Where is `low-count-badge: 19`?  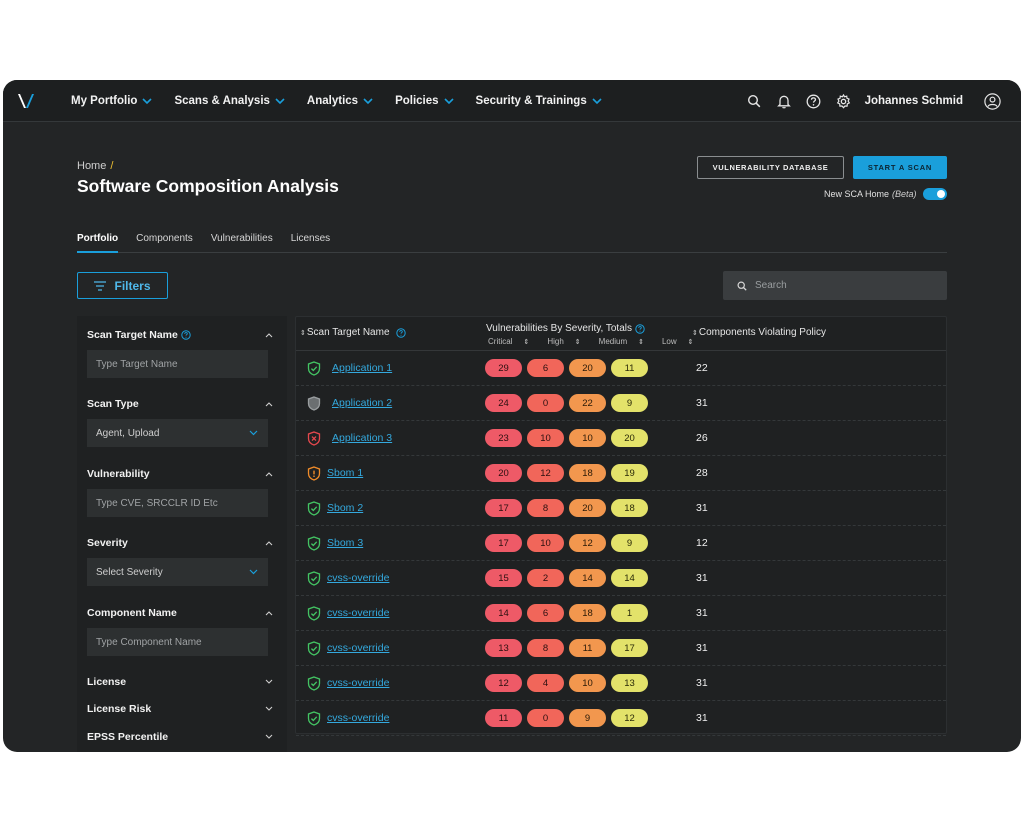 low-count-badge: 19 is located at coordinates (629, 473).